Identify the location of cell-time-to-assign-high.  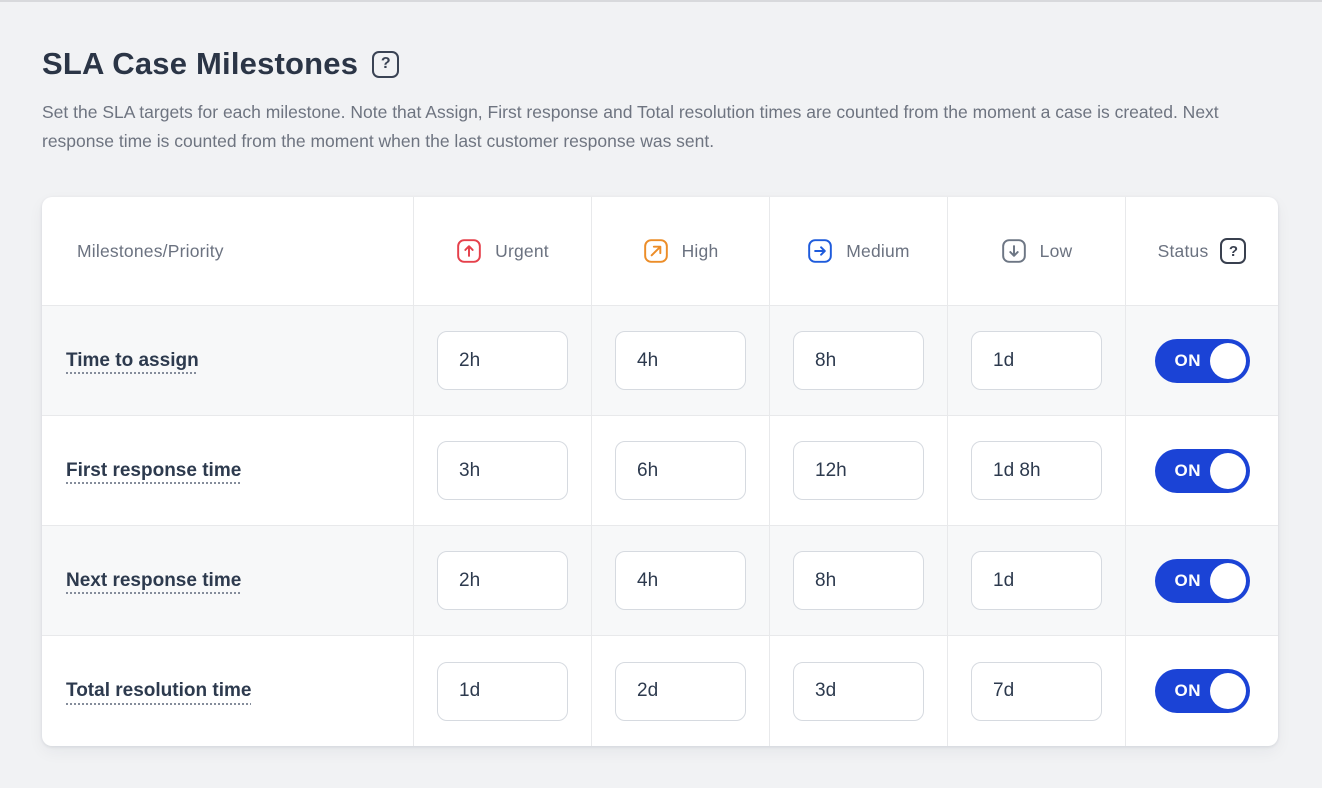
(680, 360).